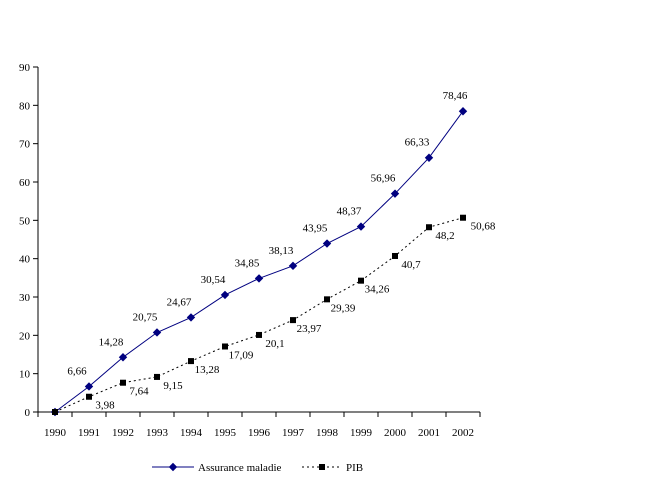 This screenshot has width=664, height=491. What do you see at coordinates (173, 386) in the screenshot?
I see `data-label-pib: 9,15` at bounding box center [173, 386].